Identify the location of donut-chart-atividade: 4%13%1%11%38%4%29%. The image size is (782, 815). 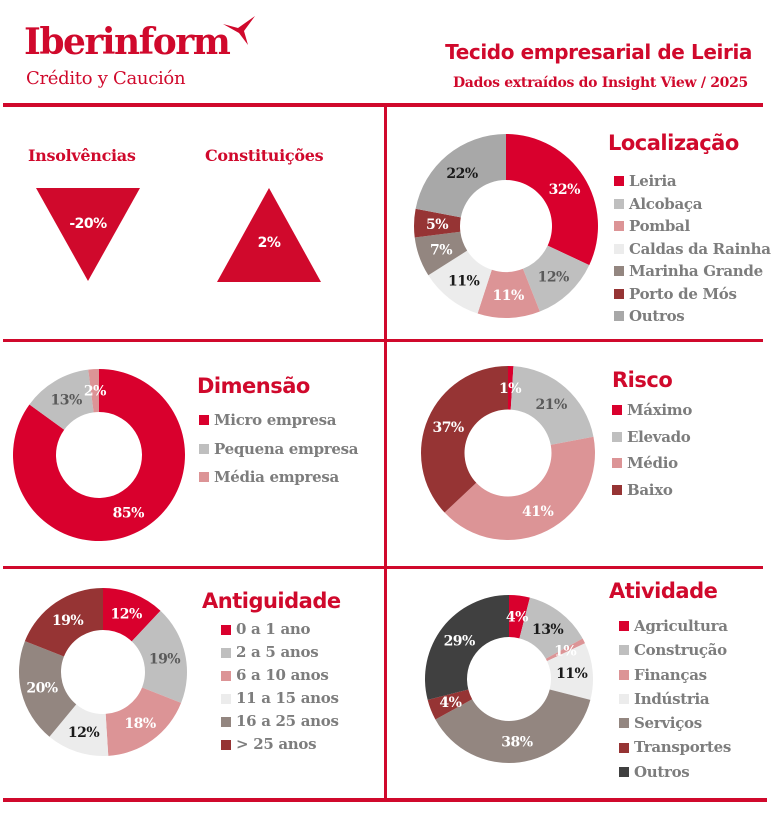
(509, 679).